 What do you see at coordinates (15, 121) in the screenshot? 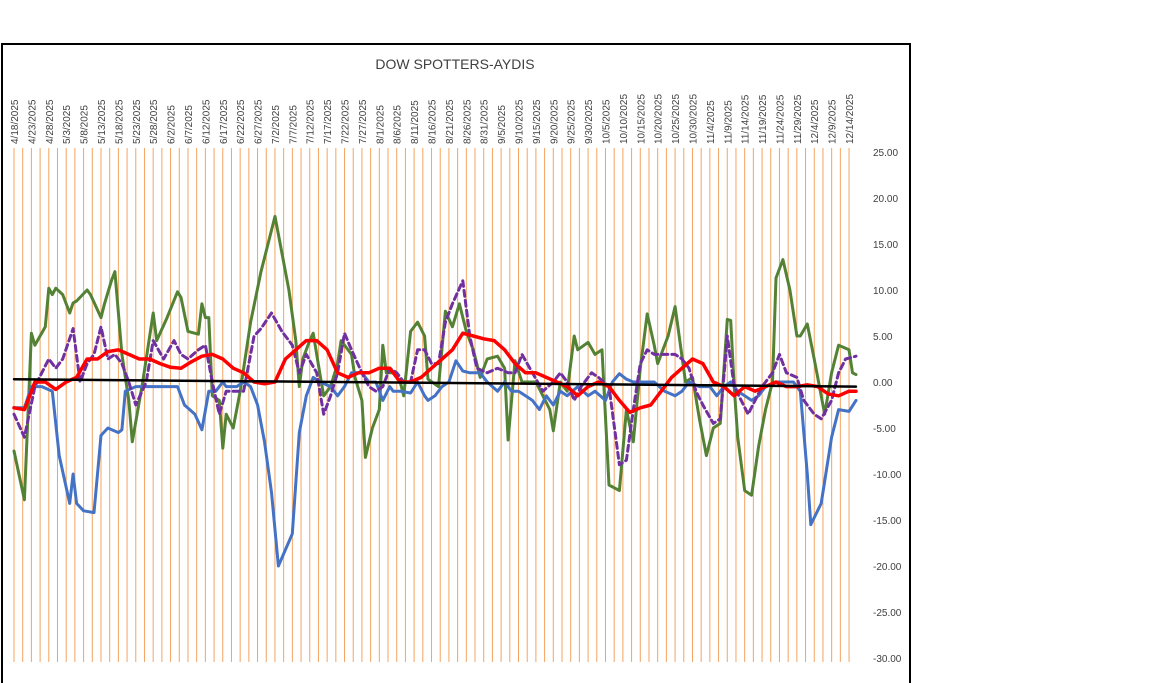
I see `x-tick-label: 4/18/2025` at bounding box center [15, 121].